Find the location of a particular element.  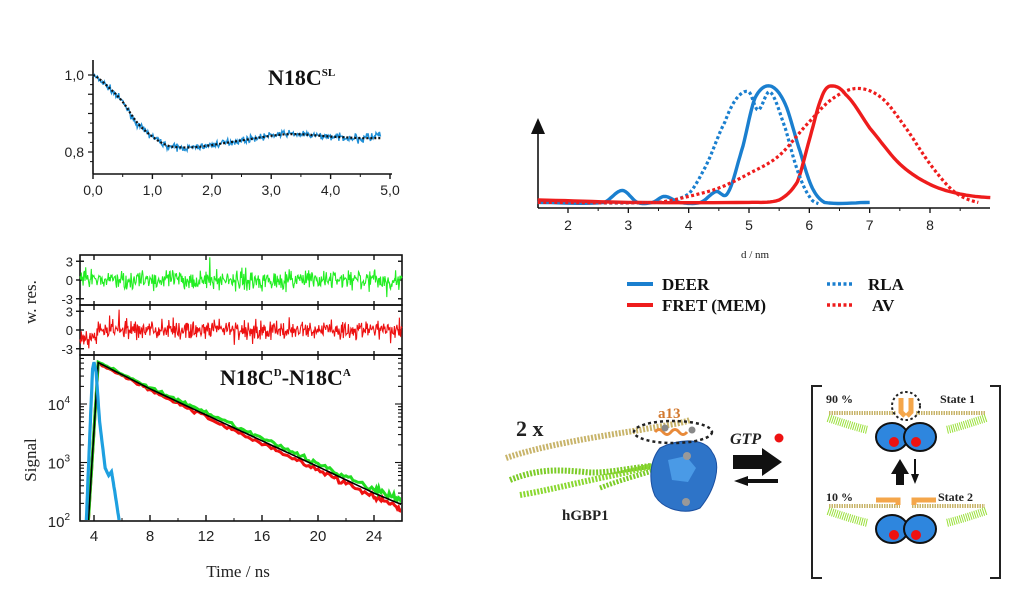

x-tick-label: 2 is located at coordinates (568, 225).